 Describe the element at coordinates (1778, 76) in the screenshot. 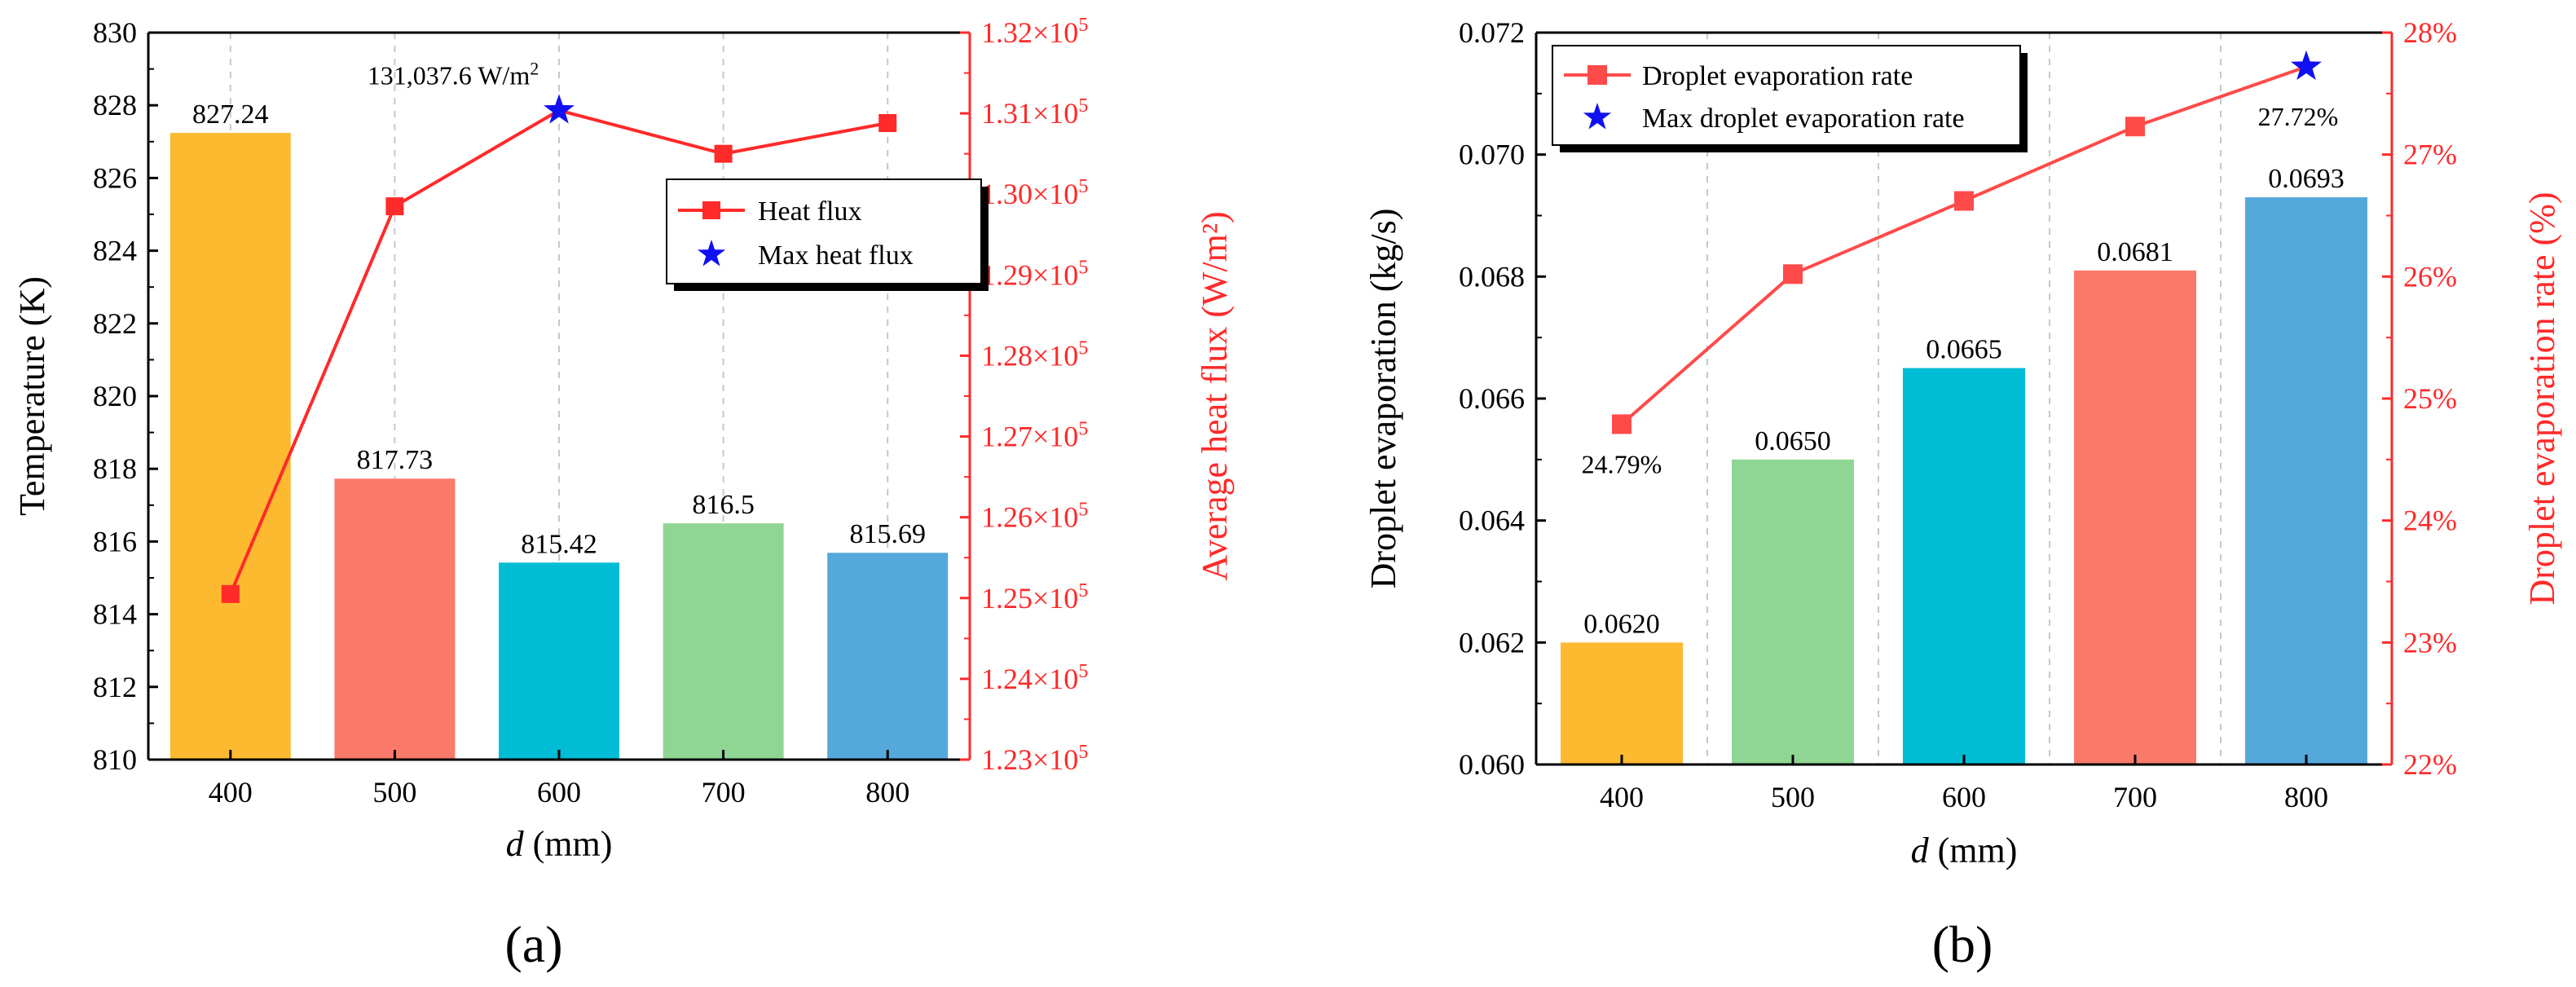

I see `legend-rate-text: Droplet evaporation rate` at that location.